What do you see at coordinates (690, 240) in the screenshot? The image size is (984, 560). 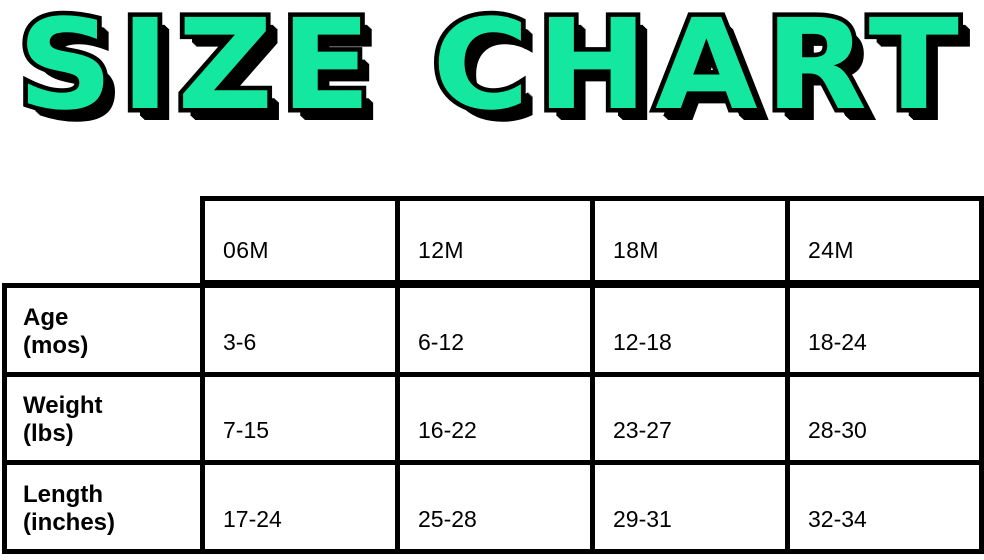 I see `column-header-18m: 18M` at bounding box center [690, 240].